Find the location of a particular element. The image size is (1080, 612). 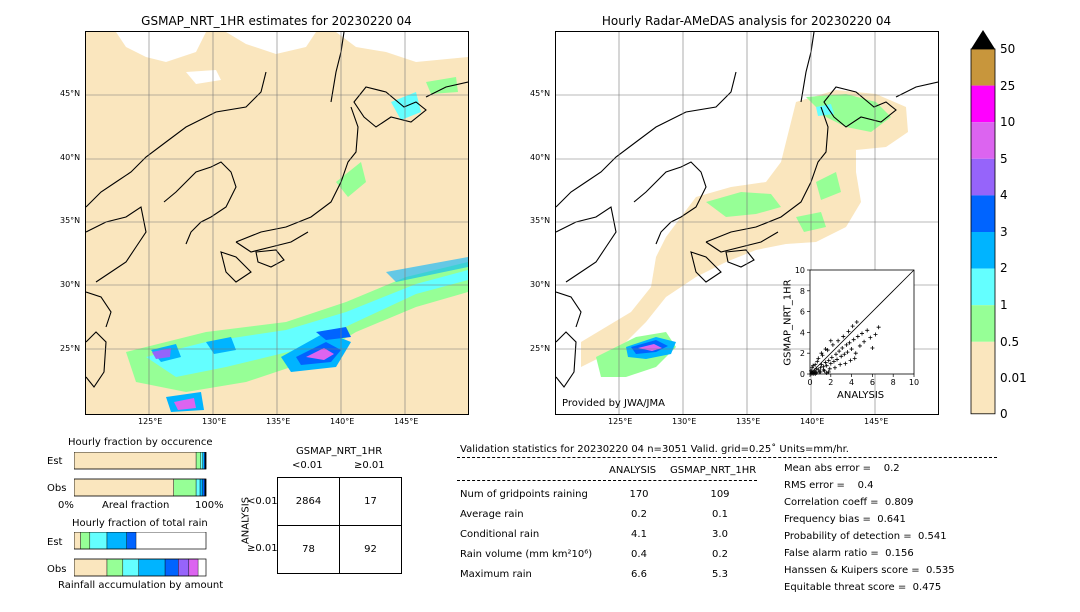

colorbar-label-3: 3 is located at coordinates (1004, 232).